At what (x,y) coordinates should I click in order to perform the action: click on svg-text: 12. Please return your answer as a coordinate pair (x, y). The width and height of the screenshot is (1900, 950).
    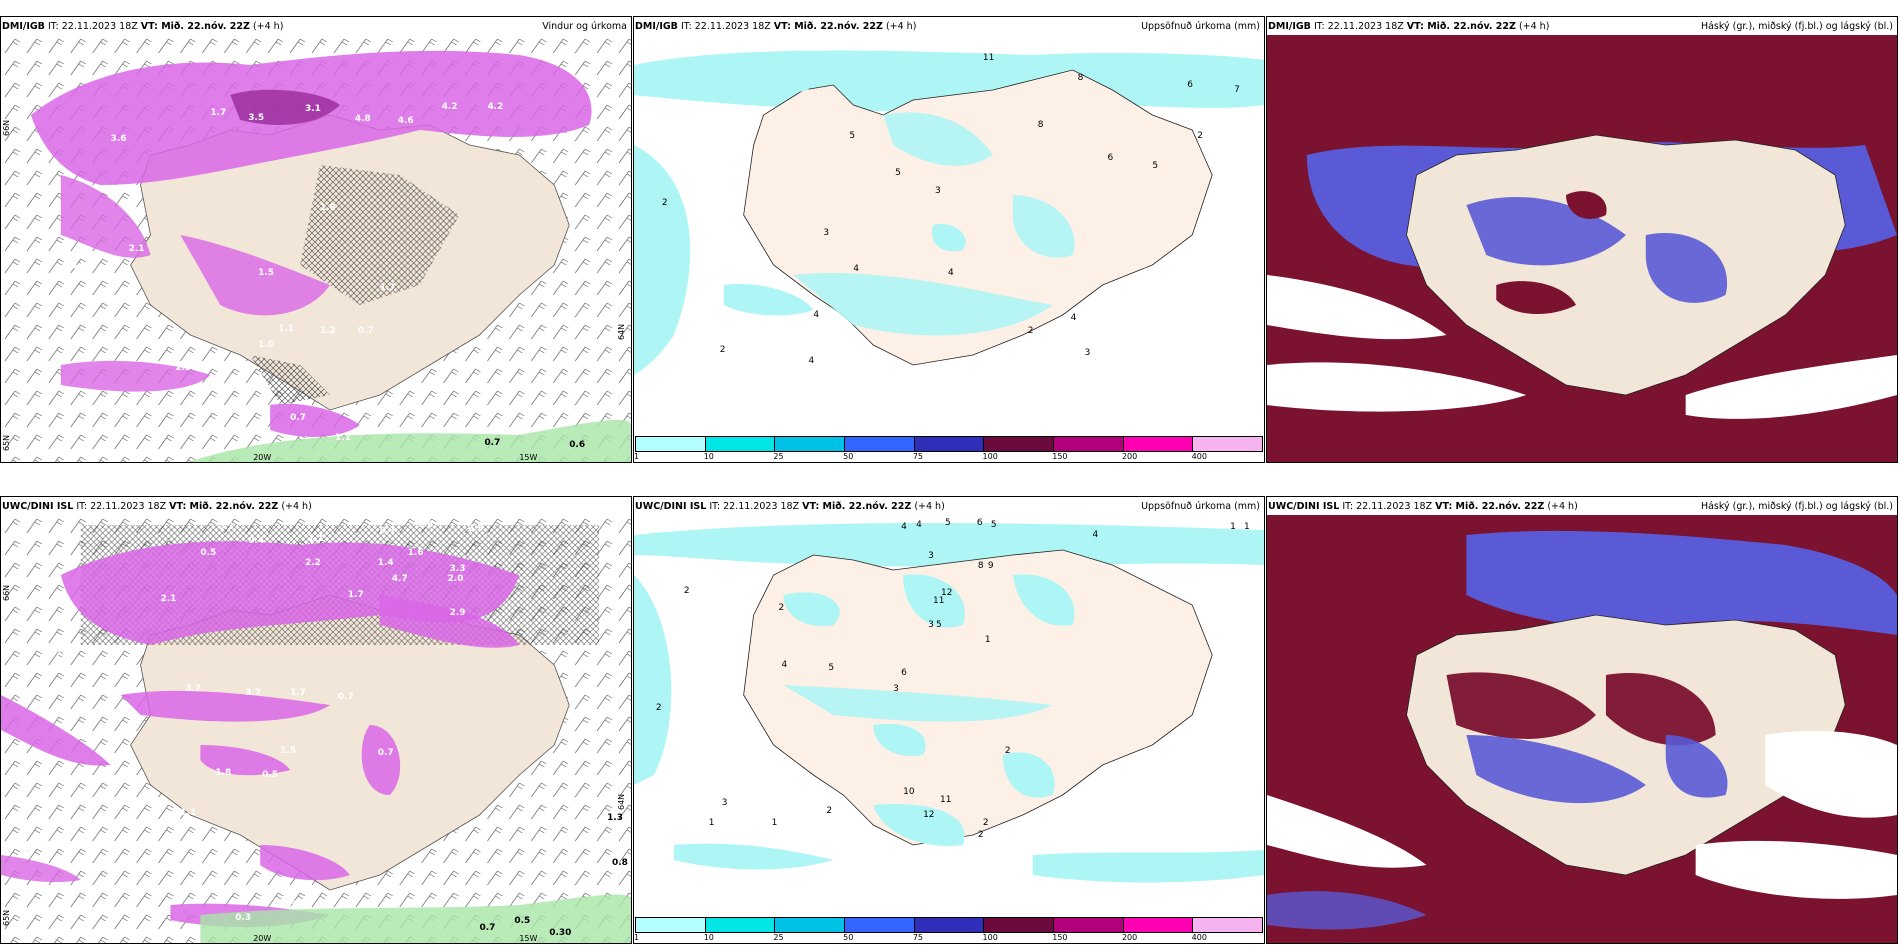
    Looking at the image, I should click on (946, 593).